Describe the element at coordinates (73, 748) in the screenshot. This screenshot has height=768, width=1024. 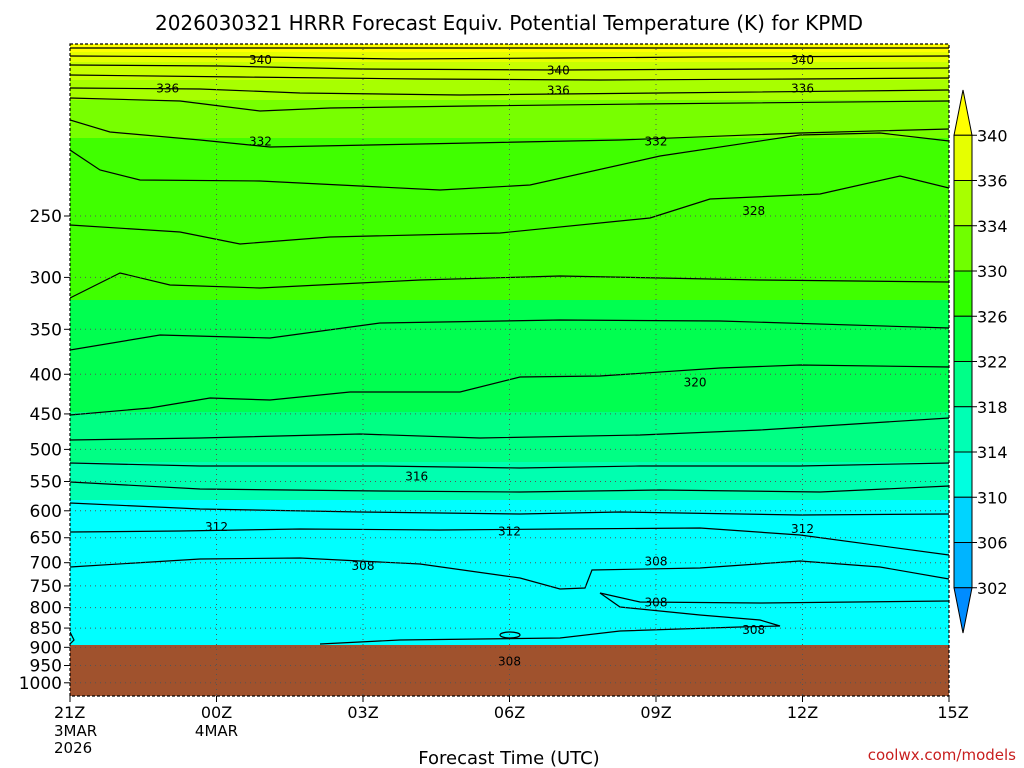
I see `x-tick-sublabel: 2026` at that location.